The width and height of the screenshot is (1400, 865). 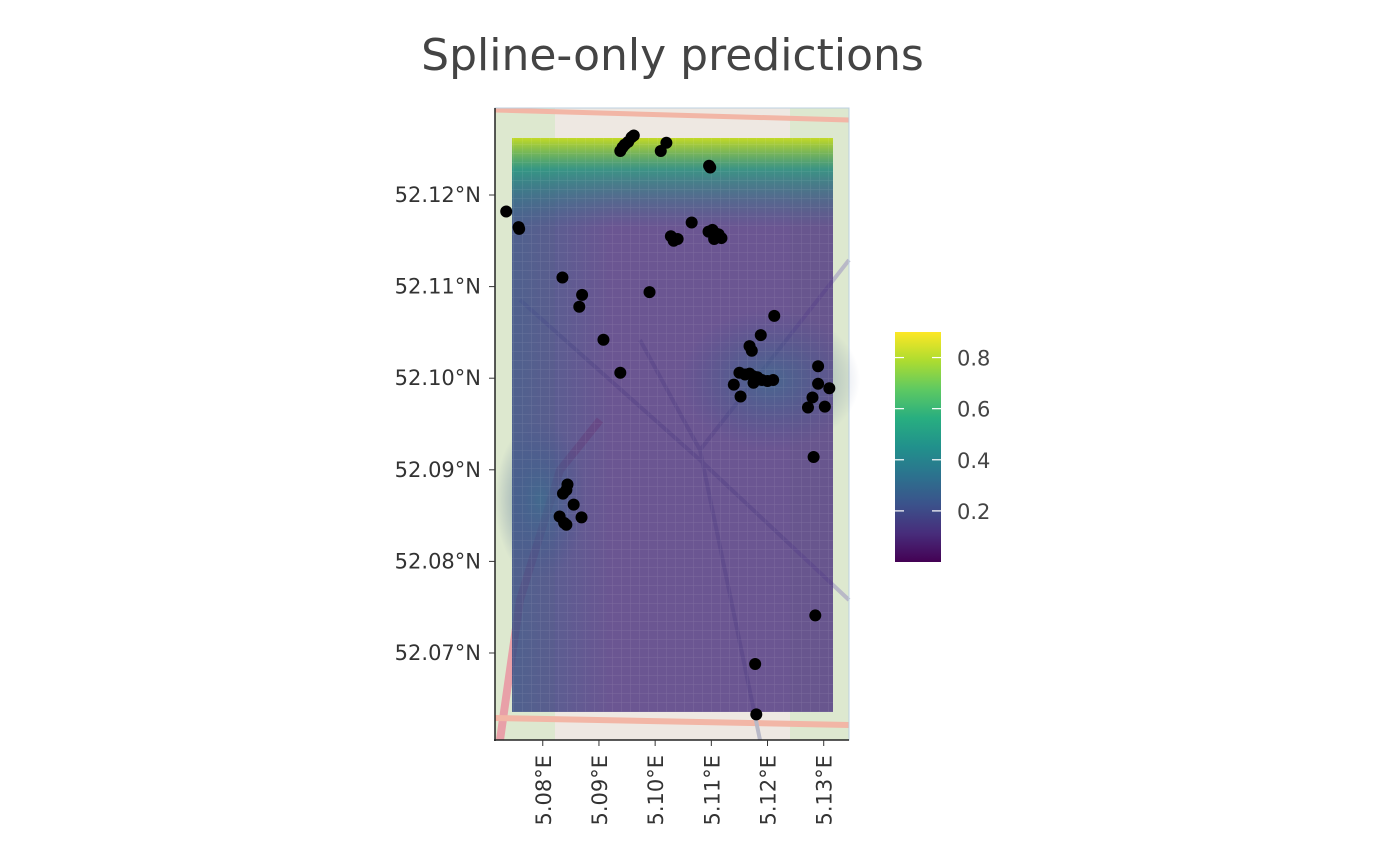 I want to click on x-tick-label: 5.10°E, so click(x=656, y=790).